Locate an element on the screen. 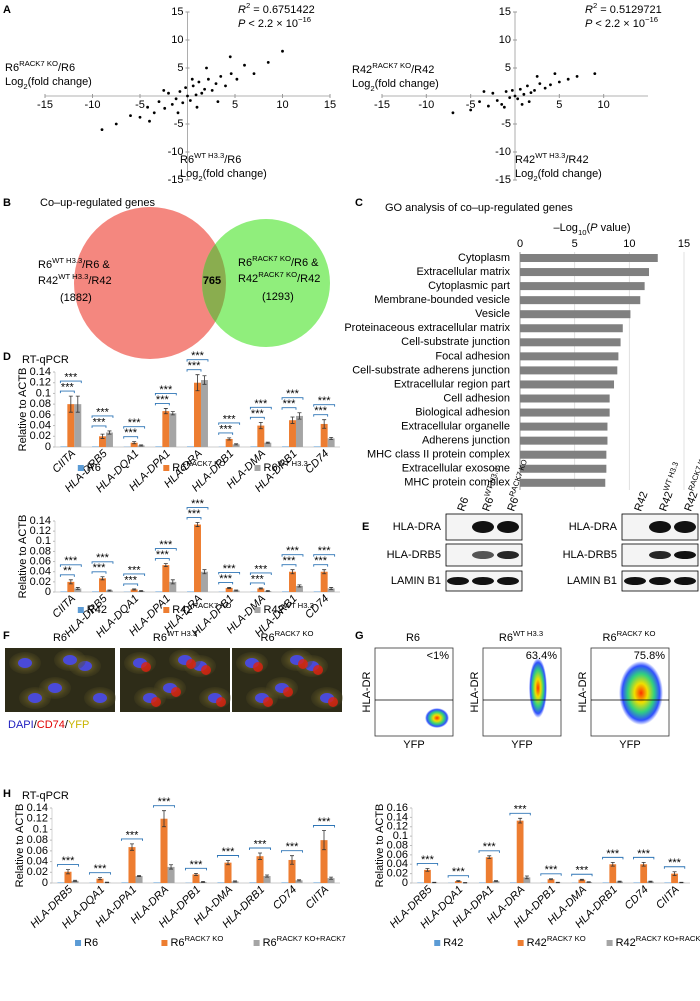 Image resolution: width=700 pixels, height=1001 pixels. y-tick-label: 0.1 is located at coordinates (400, 836).